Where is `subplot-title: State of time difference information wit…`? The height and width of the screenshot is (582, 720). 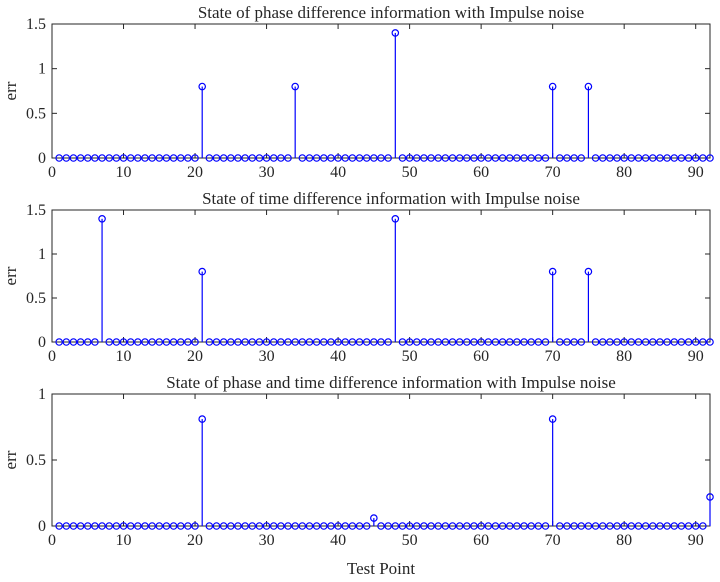
subplot-title: State of time difference information wit… is located at coordinates (391, 198).